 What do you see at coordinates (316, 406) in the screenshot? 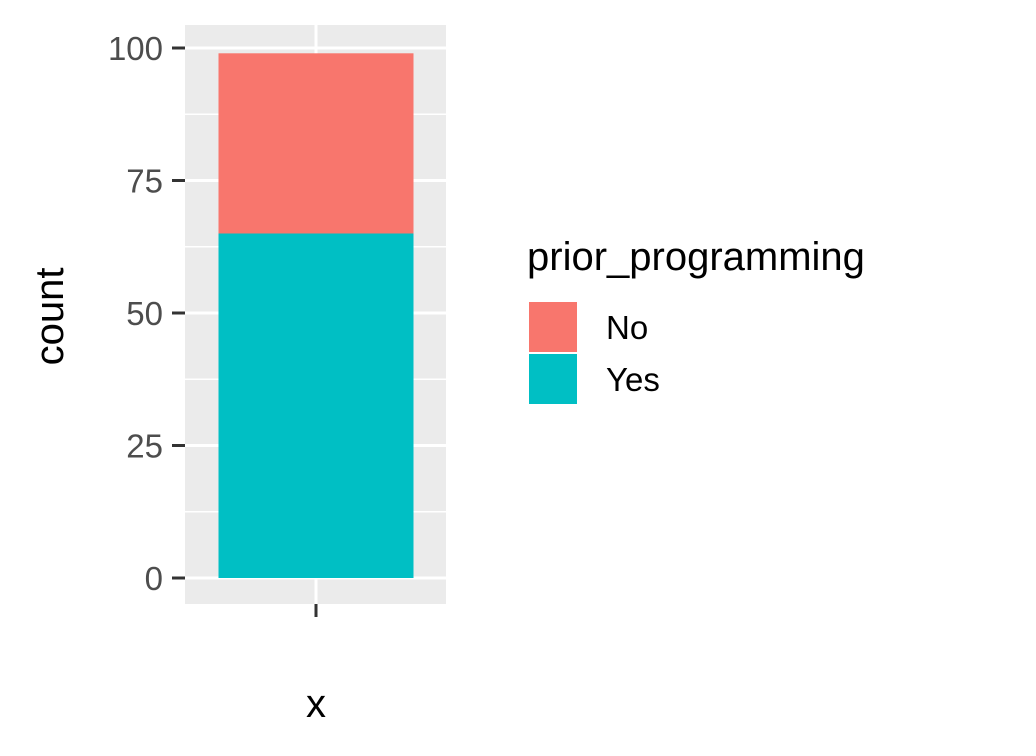
I see `bar-segment-yes` at bounding box center [316, 406].